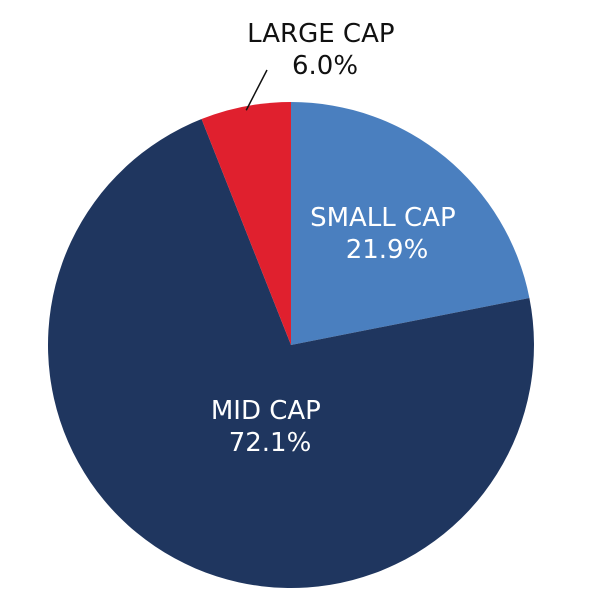 The height and width of the screenshot is (605, 596). I want to click on slice-label-large-cap: LARGE CAP 6.0%, so click(325, 50).